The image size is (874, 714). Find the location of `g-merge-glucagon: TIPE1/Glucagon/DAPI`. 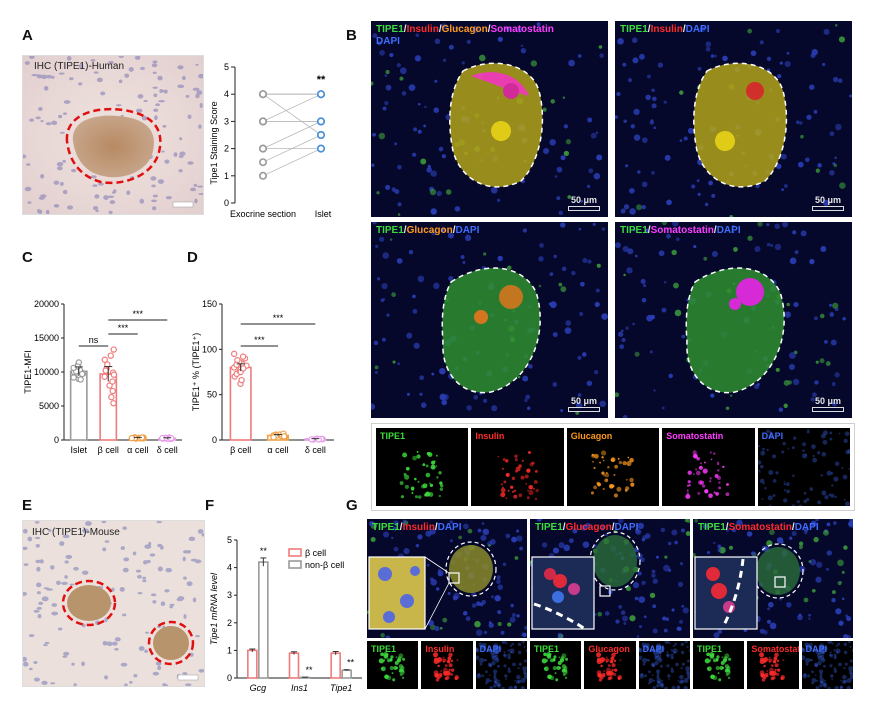

g-merge-glucagon: TIPE1/Glucagon/DAPI is located at coordinates (610, 578).